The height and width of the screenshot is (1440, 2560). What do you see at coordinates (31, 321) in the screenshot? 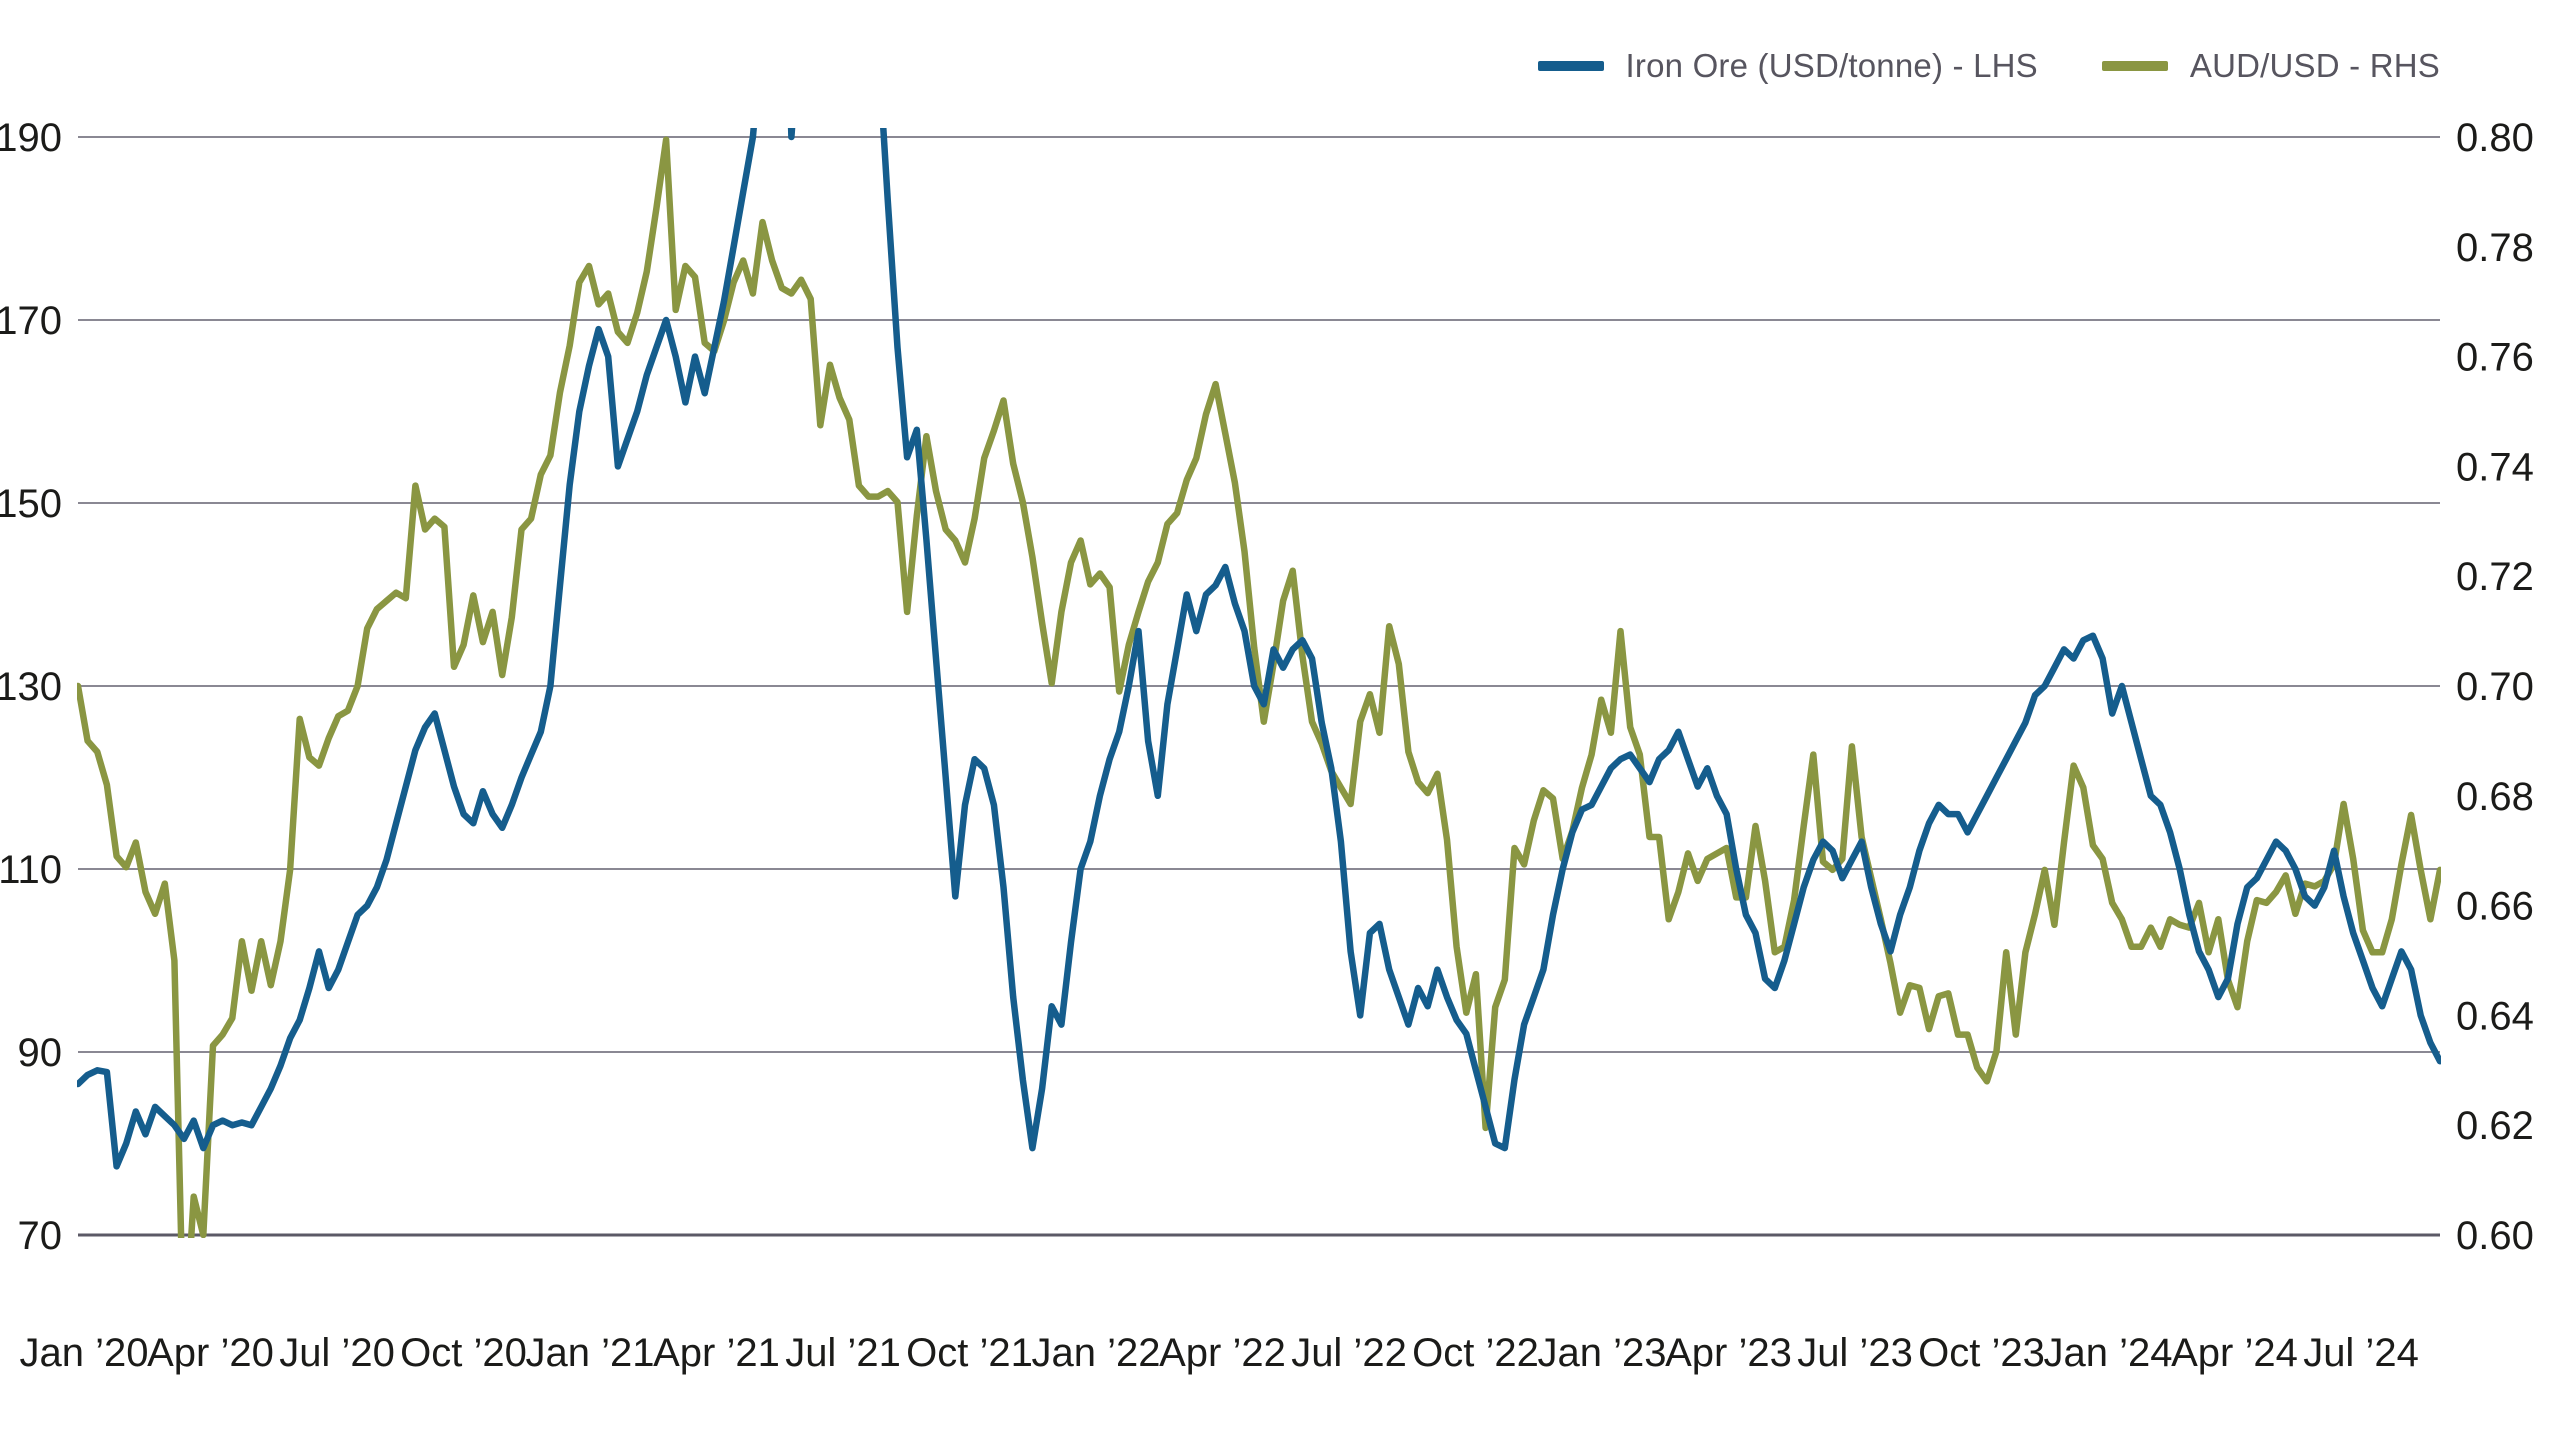
I see `y-axis-left-tick-label: 170` at bounding box center [31, 321].